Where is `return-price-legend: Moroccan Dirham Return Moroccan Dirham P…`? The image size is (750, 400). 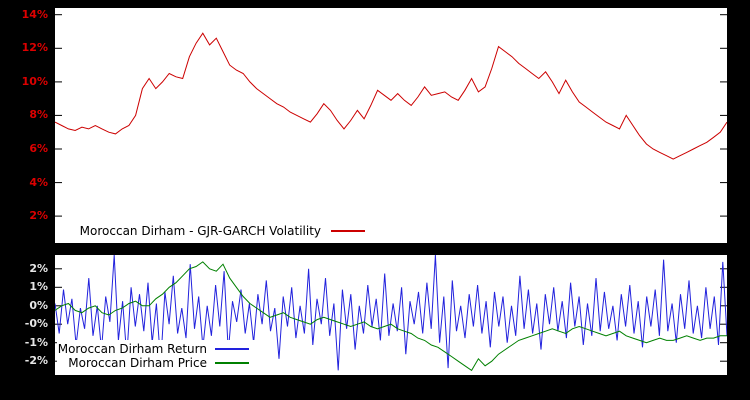
return-price-legend: Moroccan Dirham Return Moroccan Dirham P… is located at coordinates (156, 356).